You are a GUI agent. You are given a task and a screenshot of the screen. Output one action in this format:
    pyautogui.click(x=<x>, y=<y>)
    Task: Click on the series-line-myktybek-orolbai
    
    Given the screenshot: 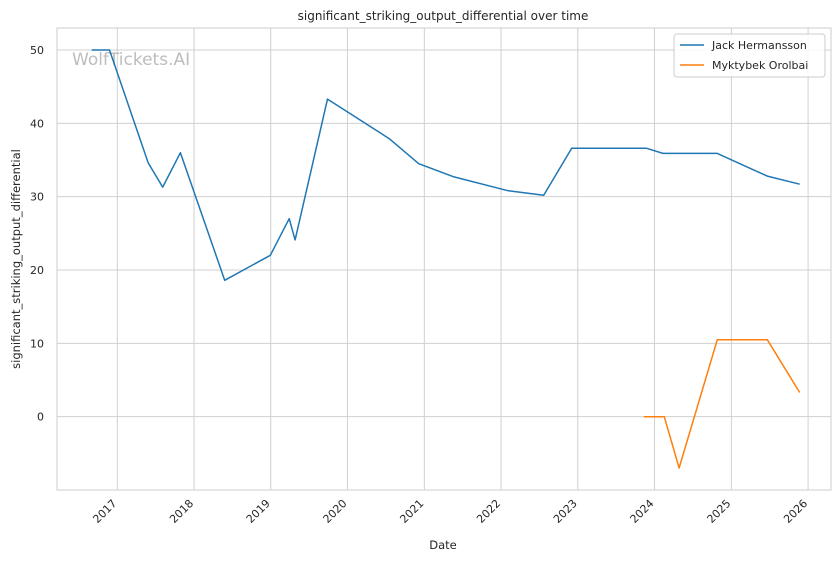 What is the action you would take?
    pyautogui.click(x=722, y=403)
    